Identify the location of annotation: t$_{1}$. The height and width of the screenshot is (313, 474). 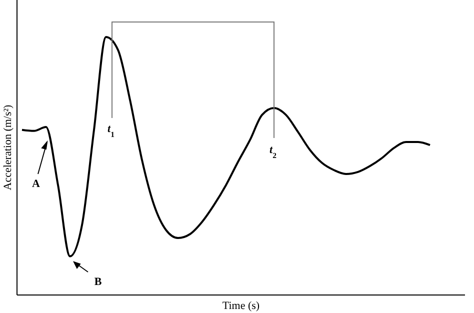
(111, 130).